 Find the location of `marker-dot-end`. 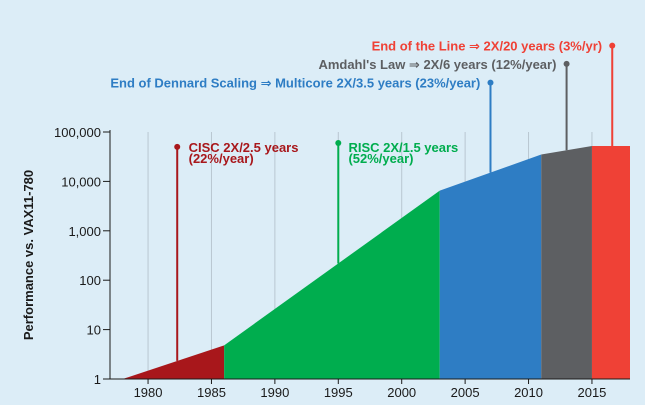

marker-dot-end is located at coordinates (612, 45).